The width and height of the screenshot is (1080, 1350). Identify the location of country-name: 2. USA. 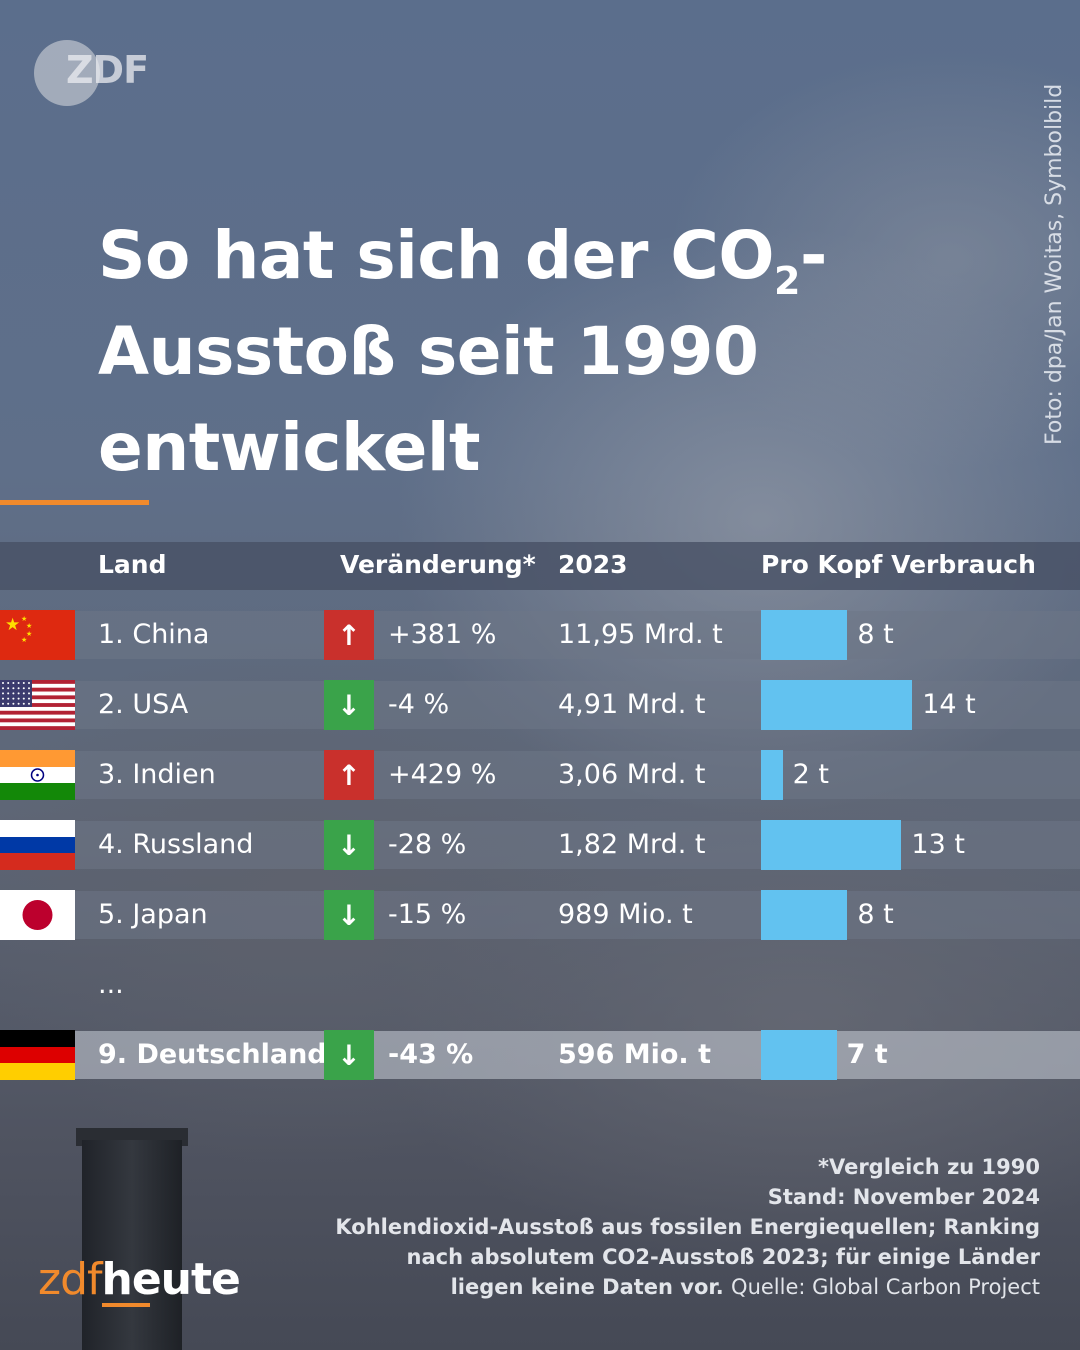
(143, 704).